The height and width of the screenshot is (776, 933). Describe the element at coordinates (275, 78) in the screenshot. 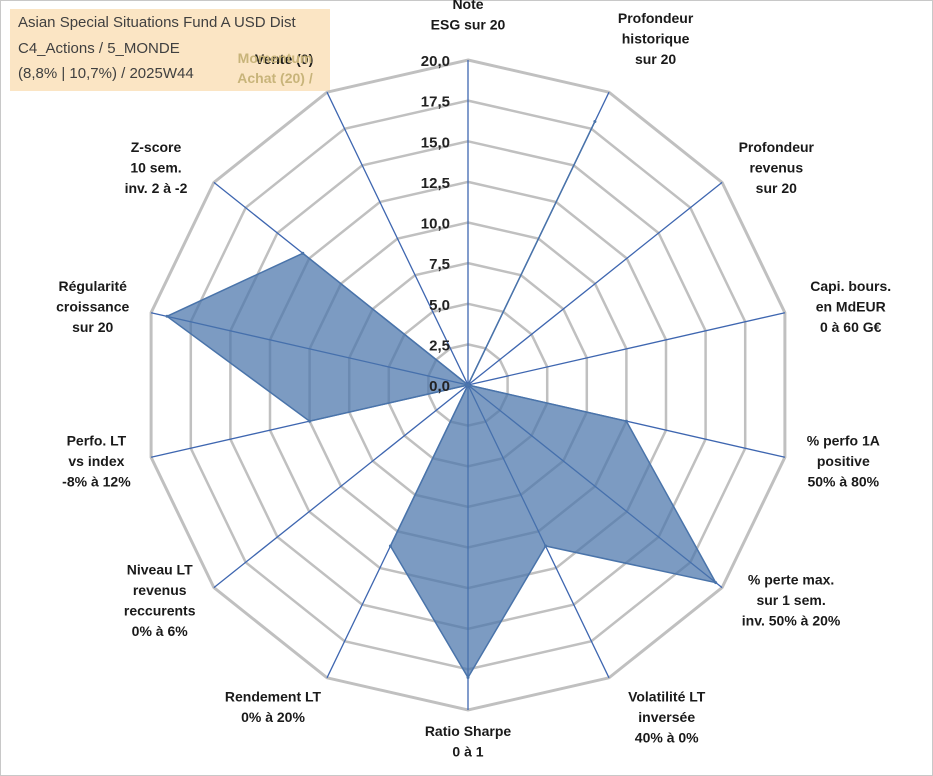

I see `legend-series-name-line2: Achat (20) /` at that location.